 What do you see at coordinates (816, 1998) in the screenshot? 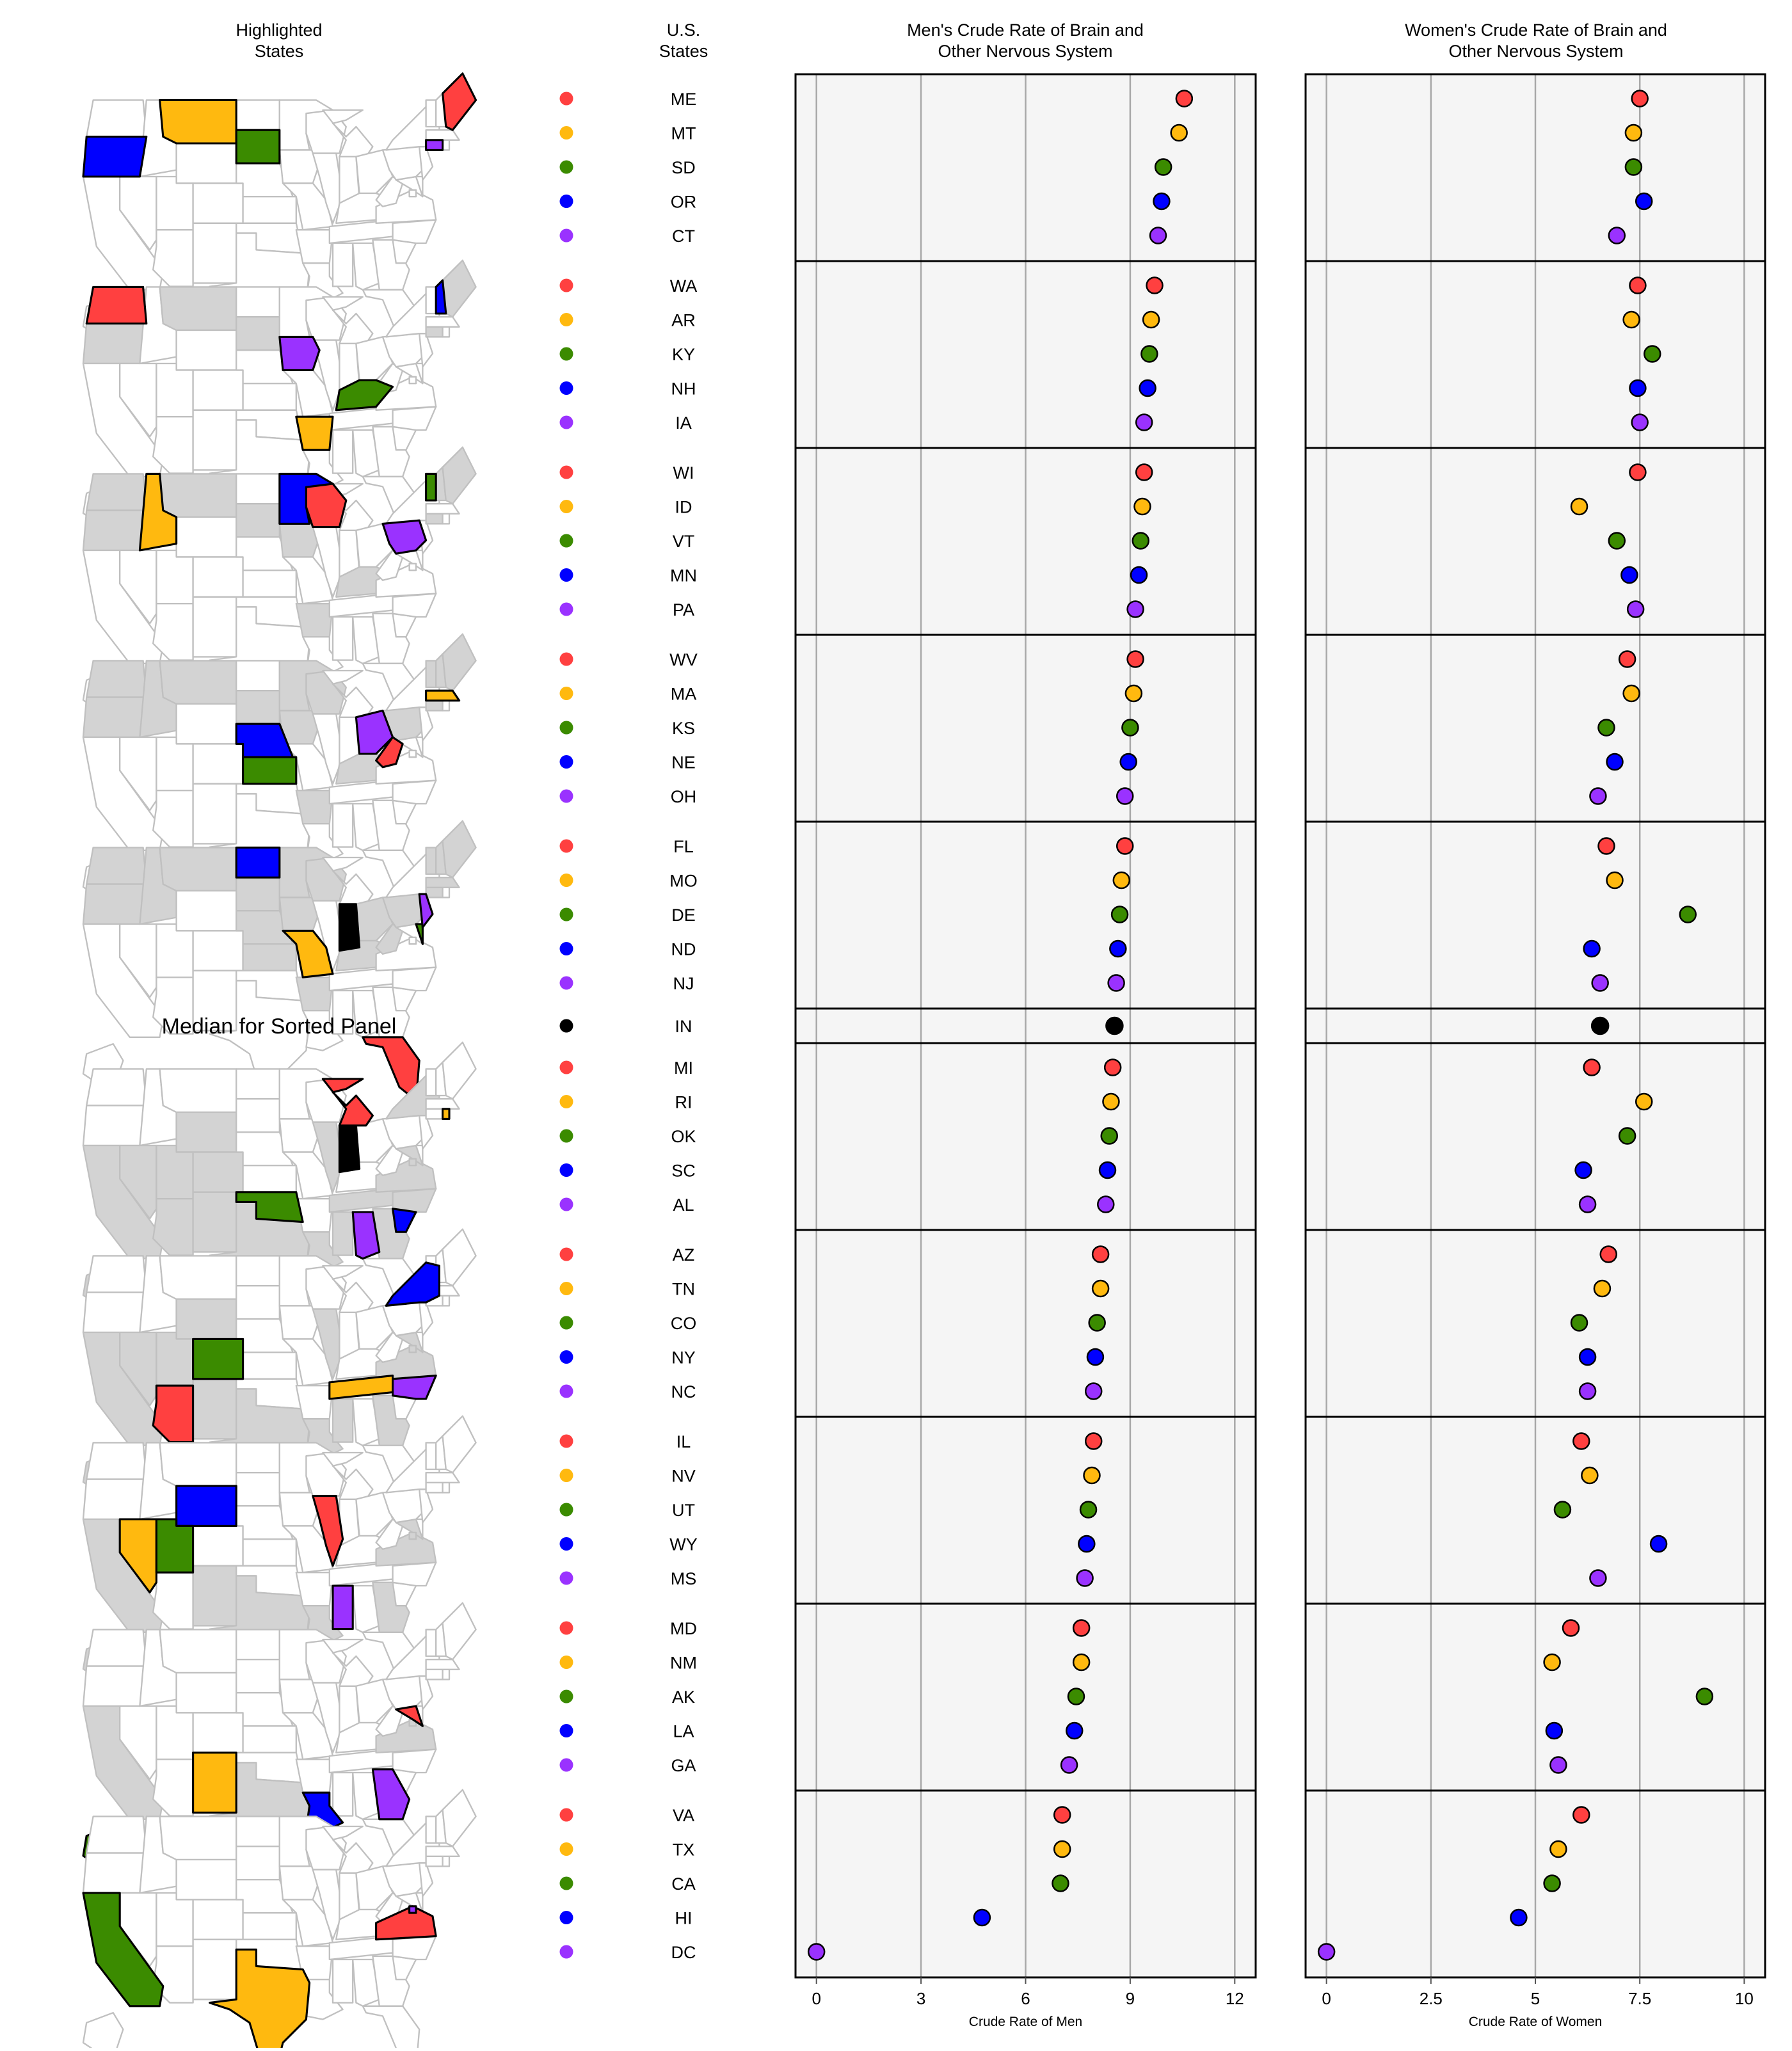
I see `men-xtick-label-0: 0` at bounding box center [816, 1998].